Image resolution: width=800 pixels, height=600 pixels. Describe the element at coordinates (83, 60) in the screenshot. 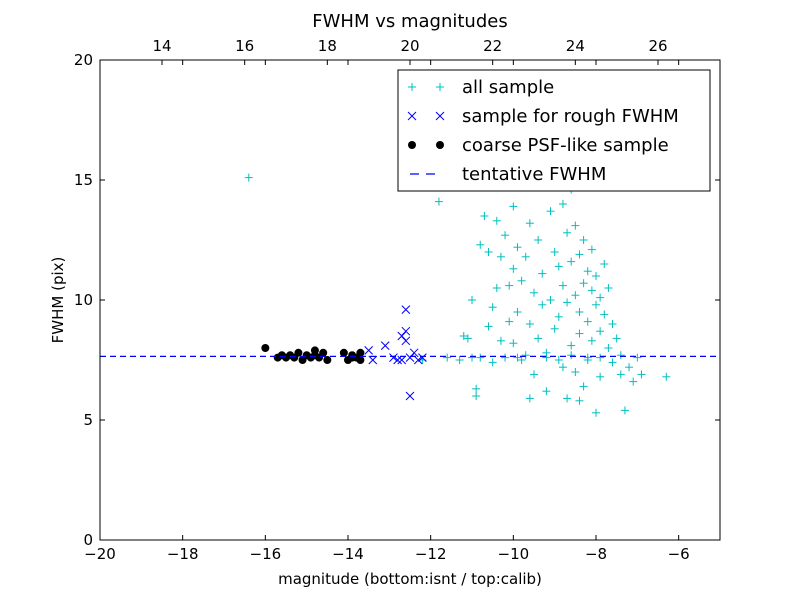

I see `y-tick-label: 20` at that location.